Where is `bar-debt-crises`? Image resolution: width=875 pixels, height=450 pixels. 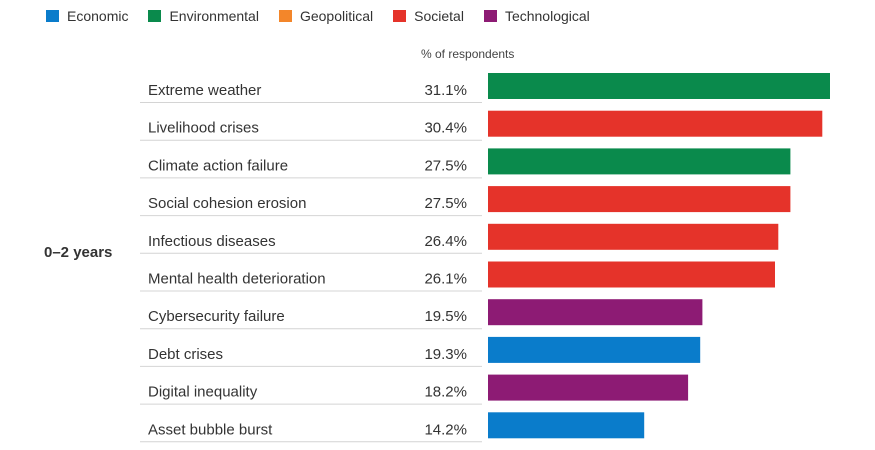 bar-debt-crises is located at coordinates (594, 349).